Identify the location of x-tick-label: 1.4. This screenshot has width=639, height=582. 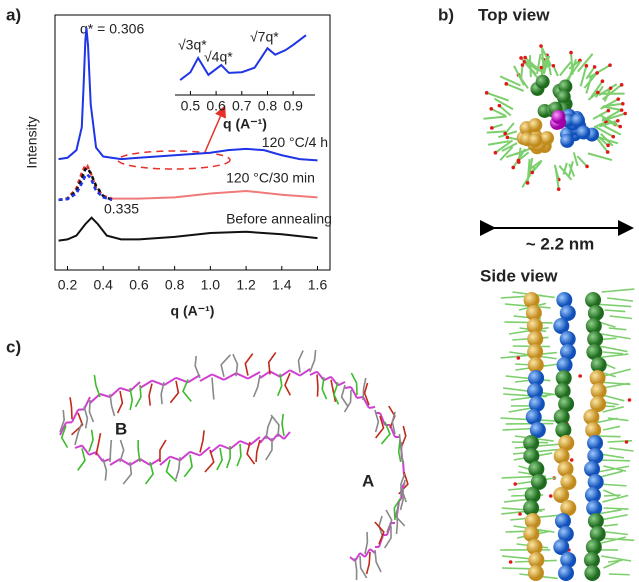
(282, 285).